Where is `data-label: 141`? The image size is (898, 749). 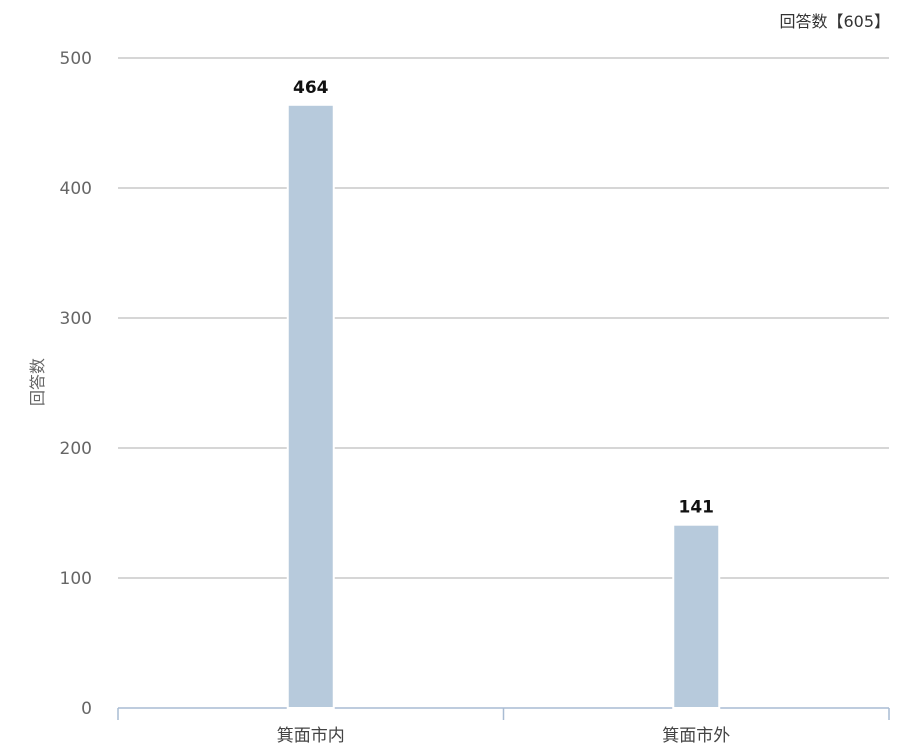
data-label: 141 is located at coordinates (697, 508).